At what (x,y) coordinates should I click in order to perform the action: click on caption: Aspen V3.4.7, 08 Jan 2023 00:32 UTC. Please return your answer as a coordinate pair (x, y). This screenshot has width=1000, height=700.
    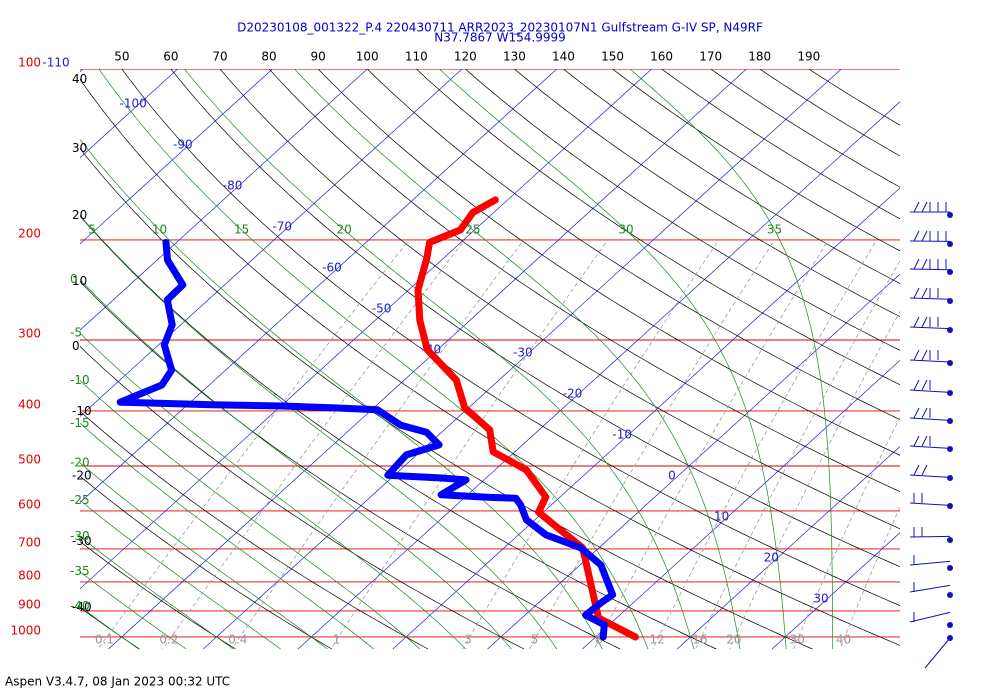
    Looking at the image, I should click on (117, 682).